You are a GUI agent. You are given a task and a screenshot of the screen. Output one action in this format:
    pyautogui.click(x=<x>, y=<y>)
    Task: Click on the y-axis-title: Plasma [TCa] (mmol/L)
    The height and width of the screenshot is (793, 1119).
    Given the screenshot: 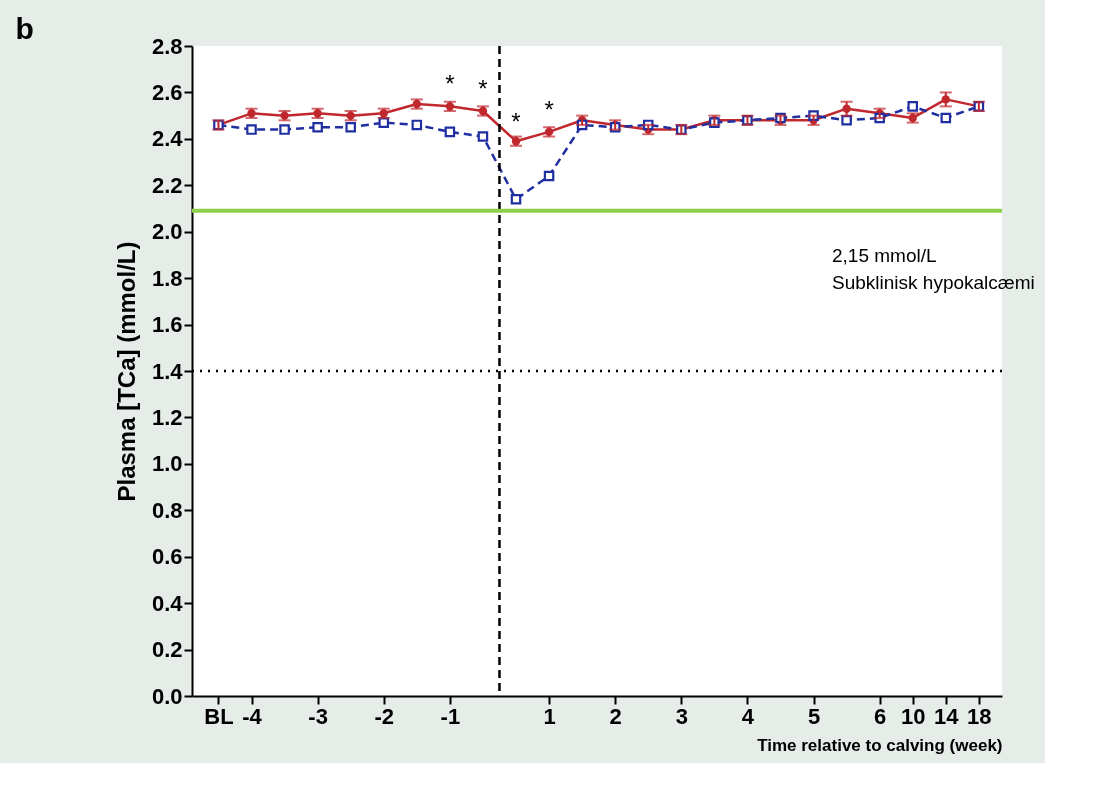 What is the action you would take?
    pyautogui.click(x=126, y=371)
    